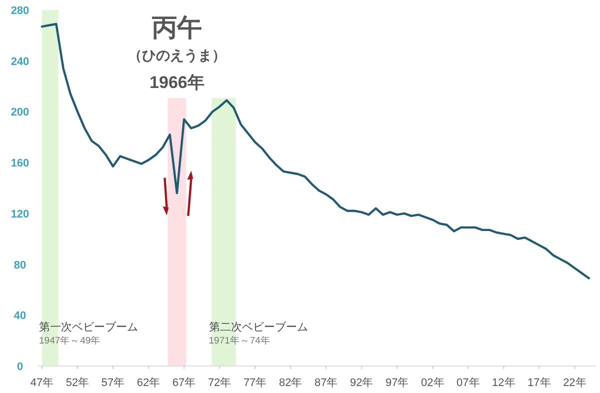 Image resolution: width=600 pixels, height=393 pixels. What do you see at coordinates (113, 383) in the screenshot?
I see `x-tick-label: 57年` at bounding box center [113, 383].